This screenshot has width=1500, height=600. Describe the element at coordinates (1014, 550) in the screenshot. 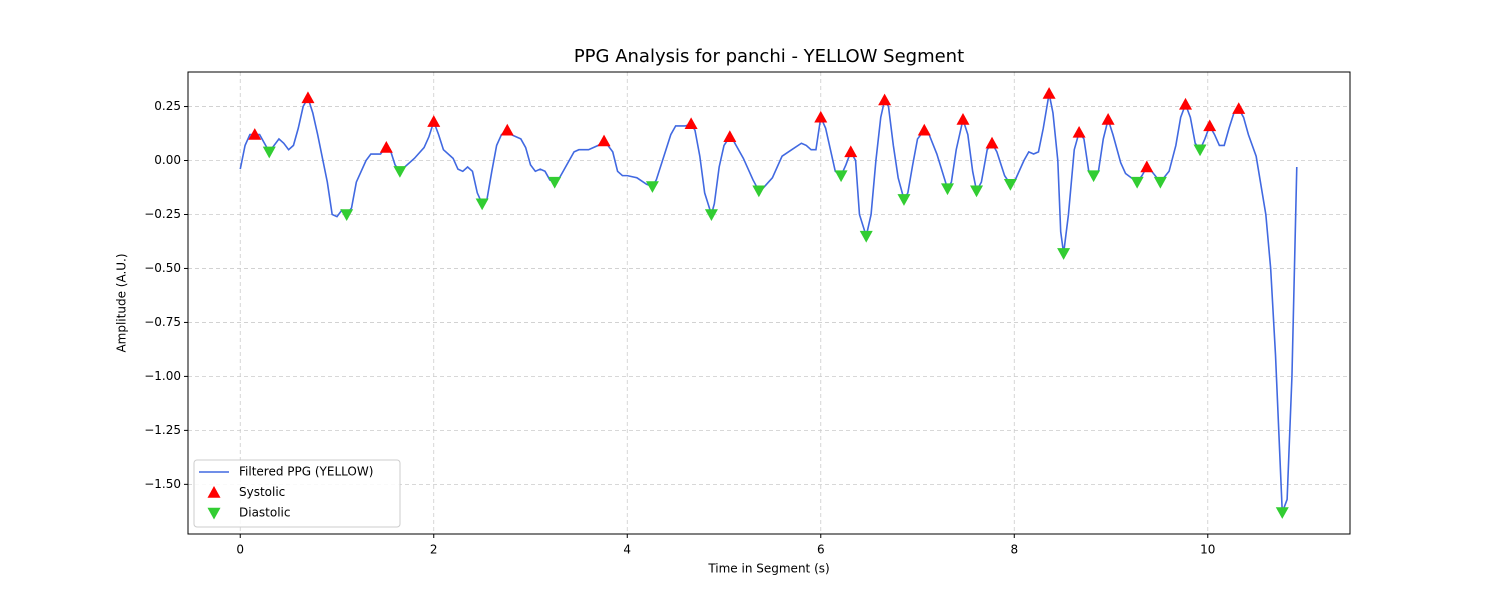

I see `x-tick-label: 8` at that location.